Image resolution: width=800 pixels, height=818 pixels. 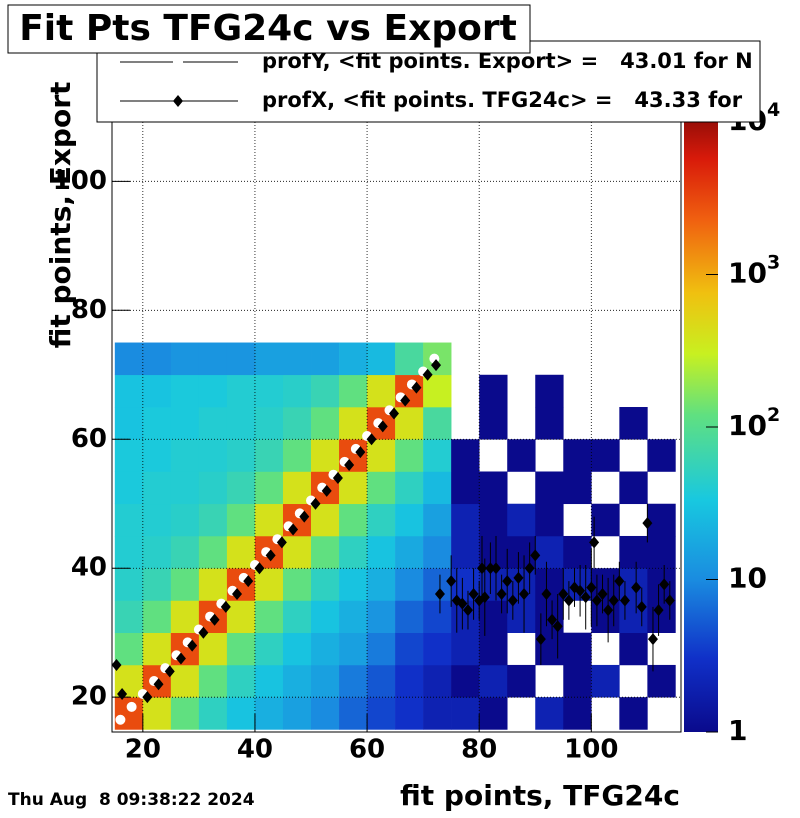 I want to click on x-axis-label: fit points, TFG24c, so click(x=540, y=795).